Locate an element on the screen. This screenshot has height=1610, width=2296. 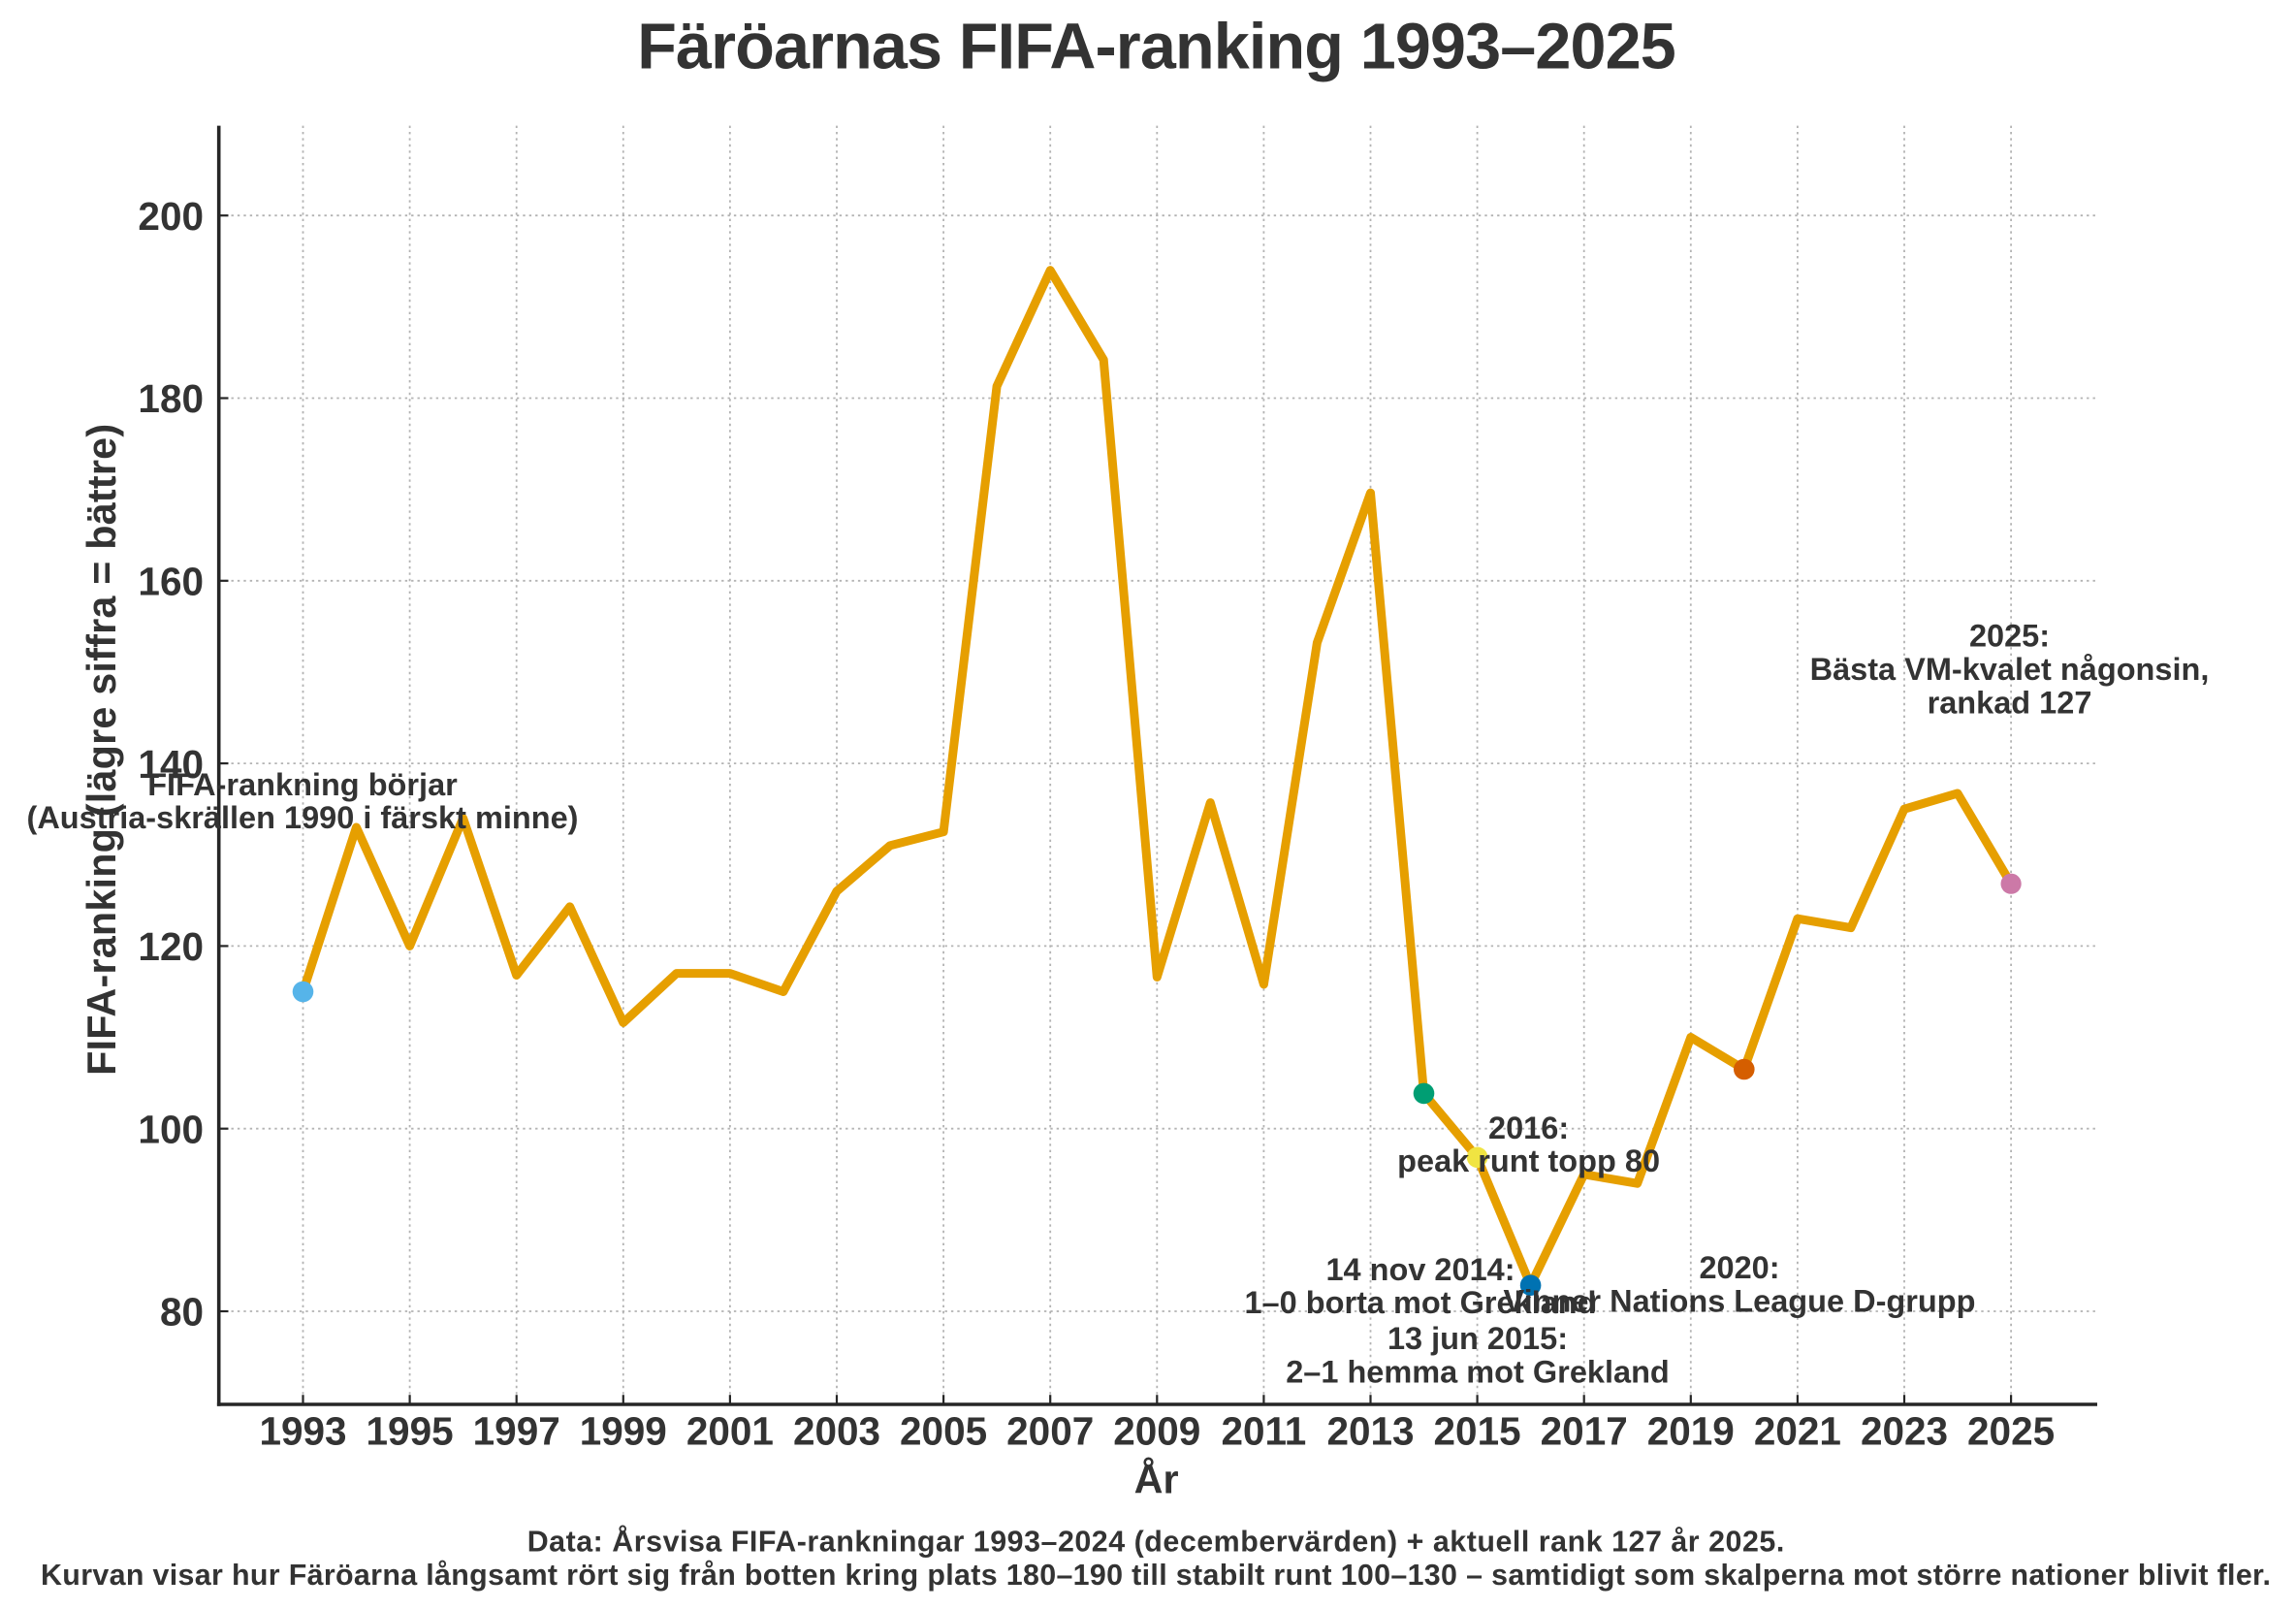
svg-text: 2007 is located at coordinates (1050, 1431).